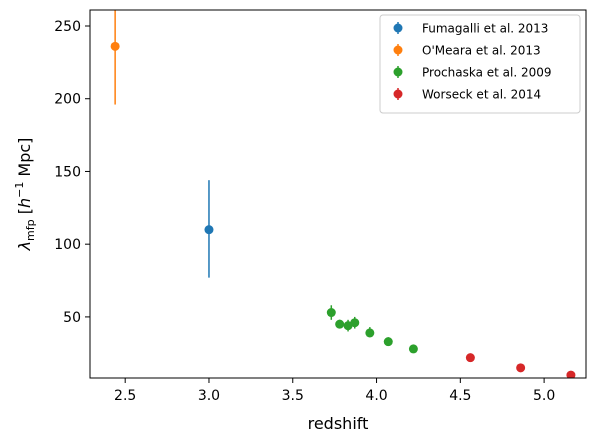 Image resolution: width=596 pixels, height=442 pixels. I want to click on x-axis: 2.5 3.0 3.5 4.0 4.5 5.0, so click(334, 391).